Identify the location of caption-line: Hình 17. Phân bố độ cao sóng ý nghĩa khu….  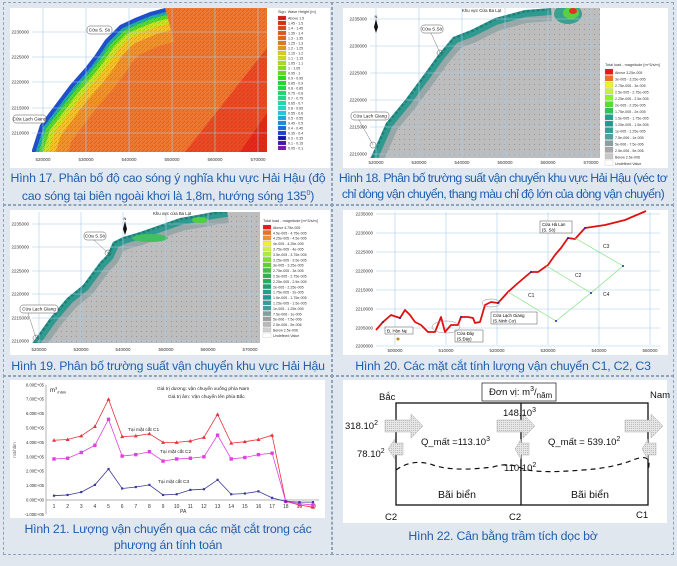
(168, 178).